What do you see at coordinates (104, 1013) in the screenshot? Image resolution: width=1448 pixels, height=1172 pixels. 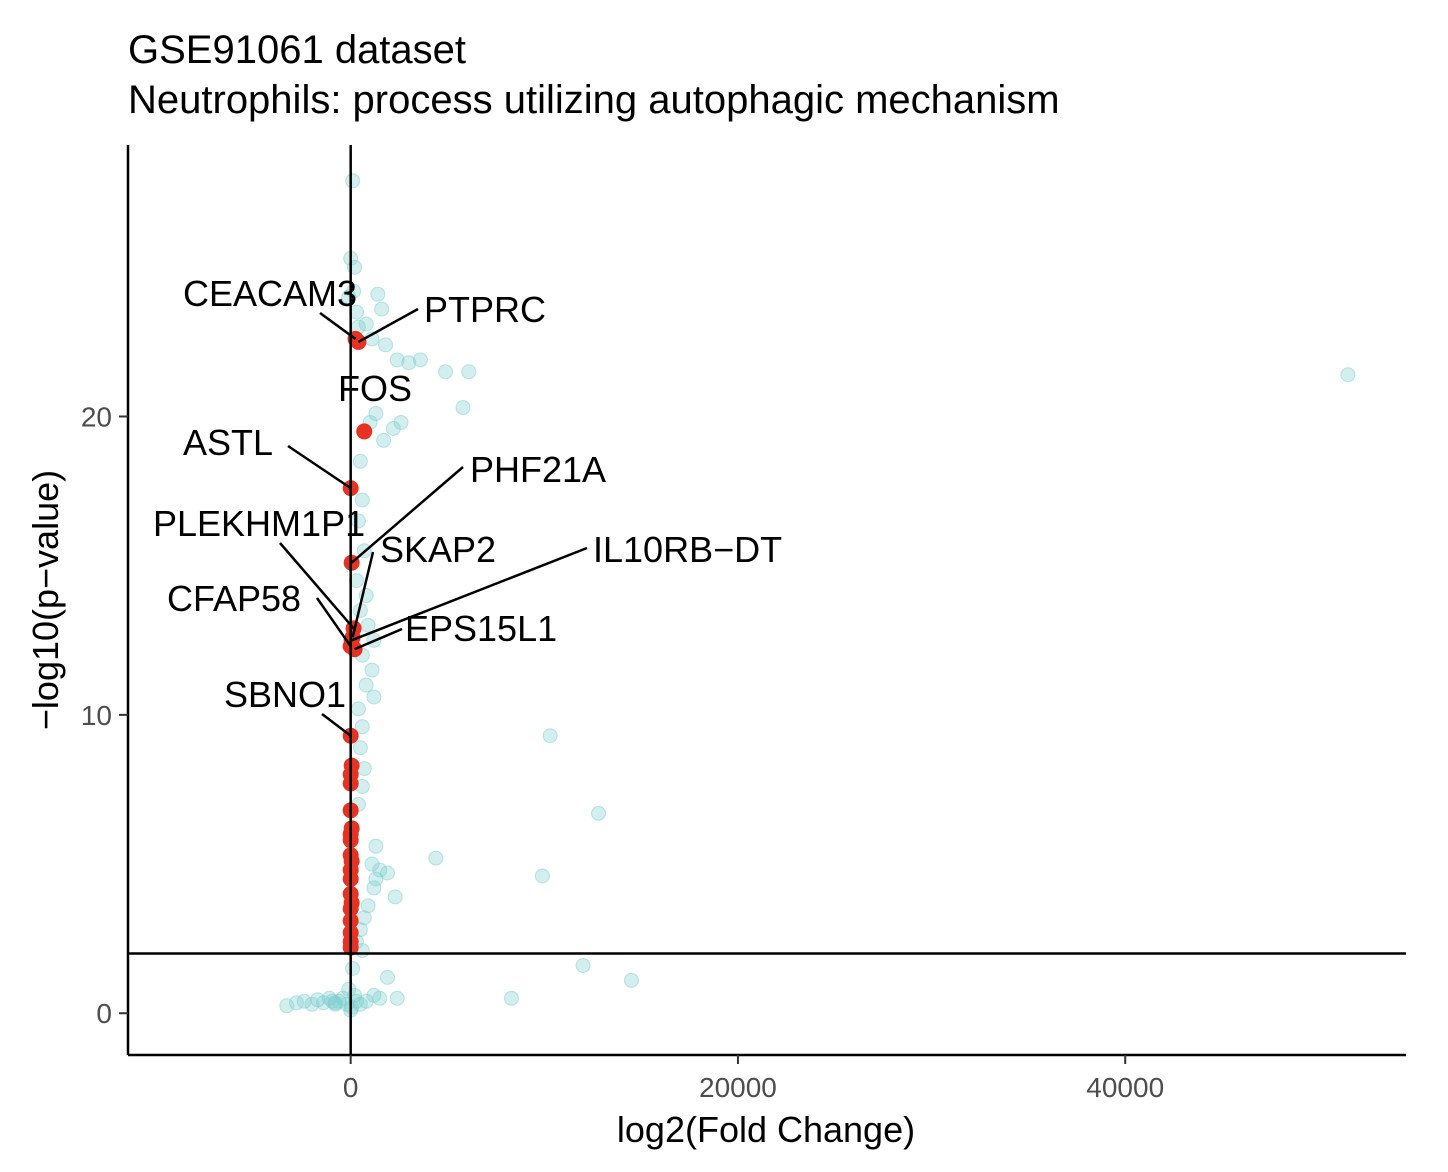 I see `y-tick-label: 0` at bounding box center [104, 1013].